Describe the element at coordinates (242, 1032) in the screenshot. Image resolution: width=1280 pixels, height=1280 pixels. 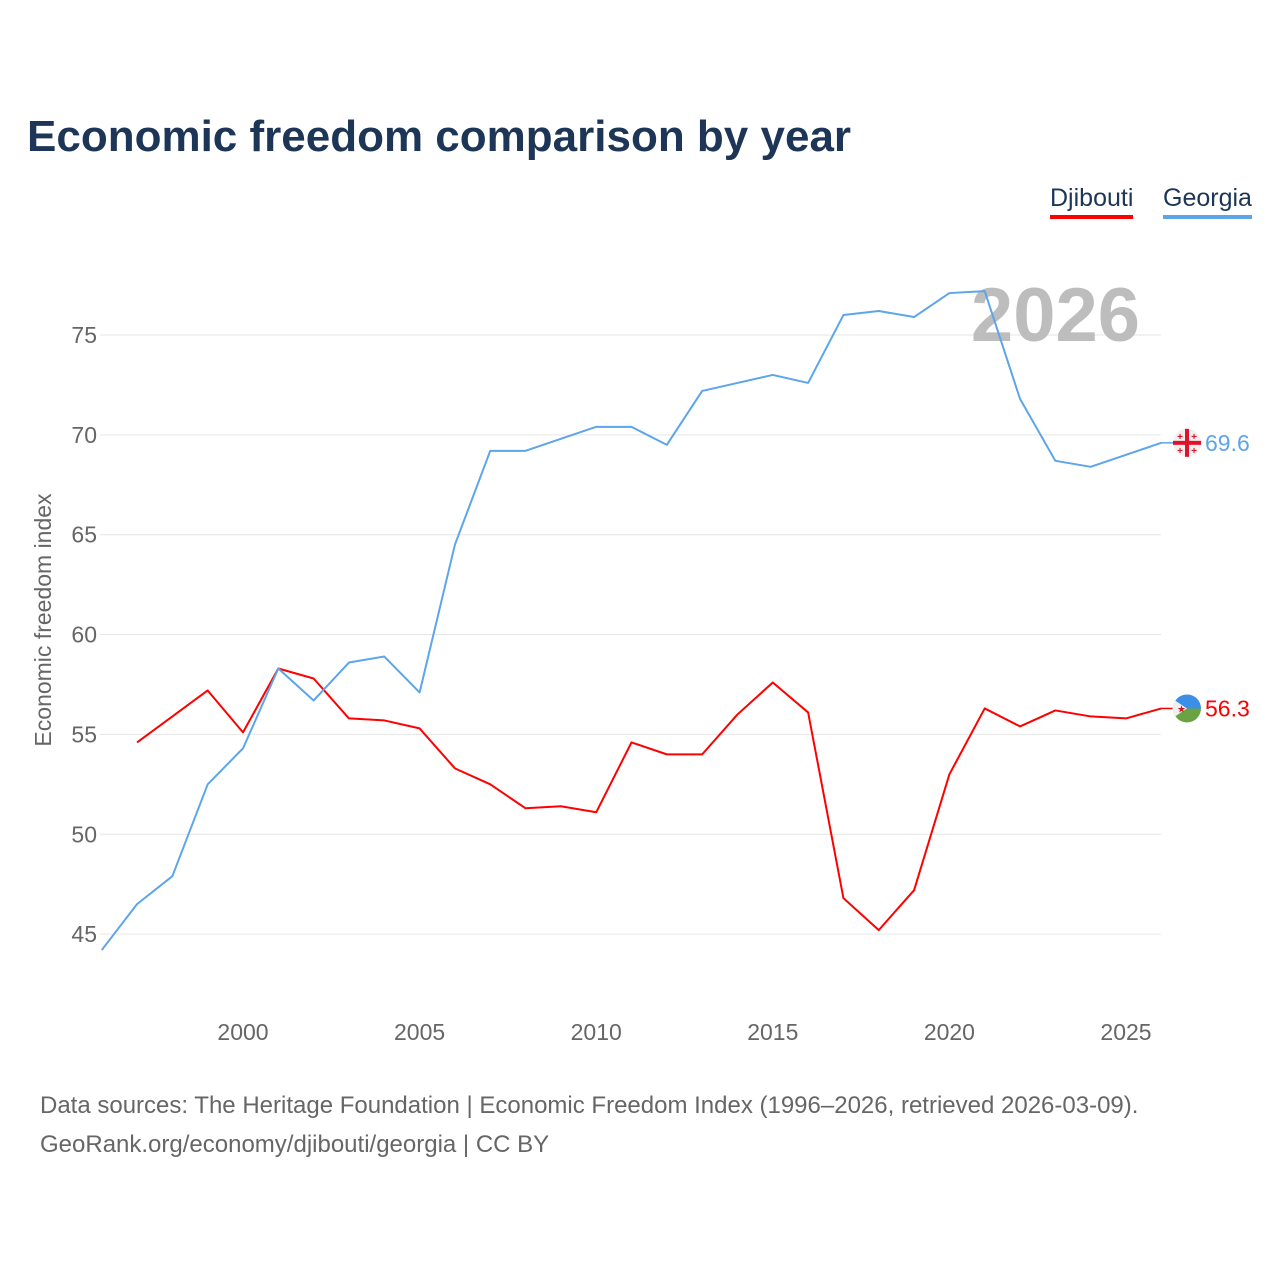
I see `x-tick-label: 2000` at that location.